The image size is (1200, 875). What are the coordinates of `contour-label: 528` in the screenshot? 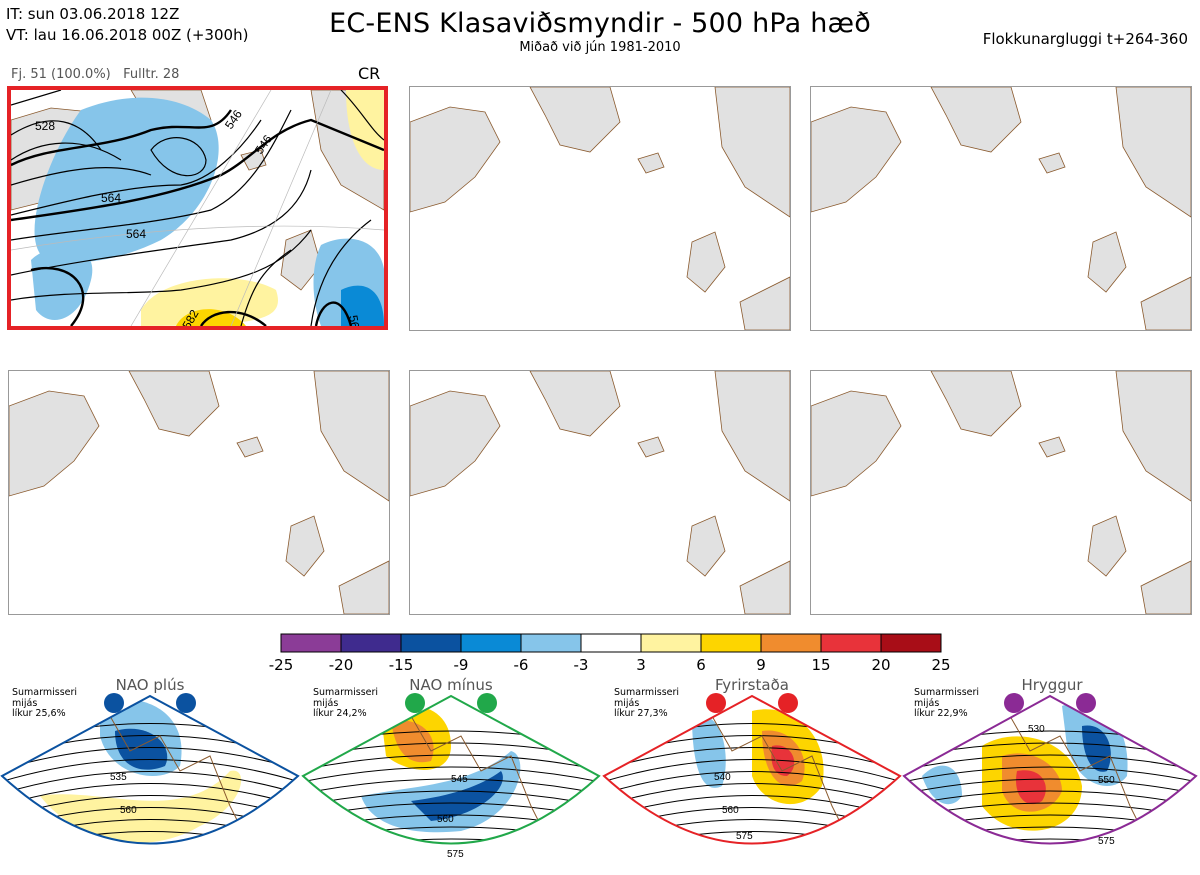 It's located at (45, 126).